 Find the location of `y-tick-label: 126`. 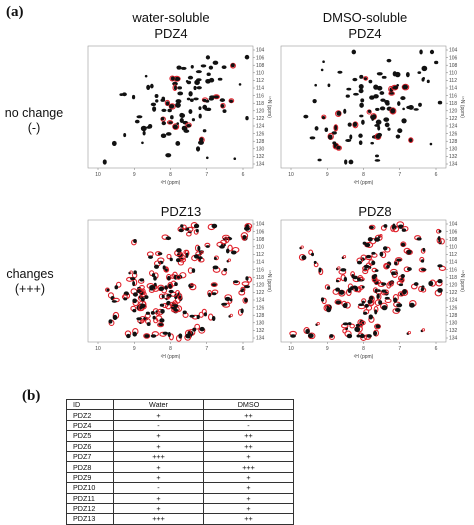

y-tick-label: 126 is located at coordinates (453, 134).